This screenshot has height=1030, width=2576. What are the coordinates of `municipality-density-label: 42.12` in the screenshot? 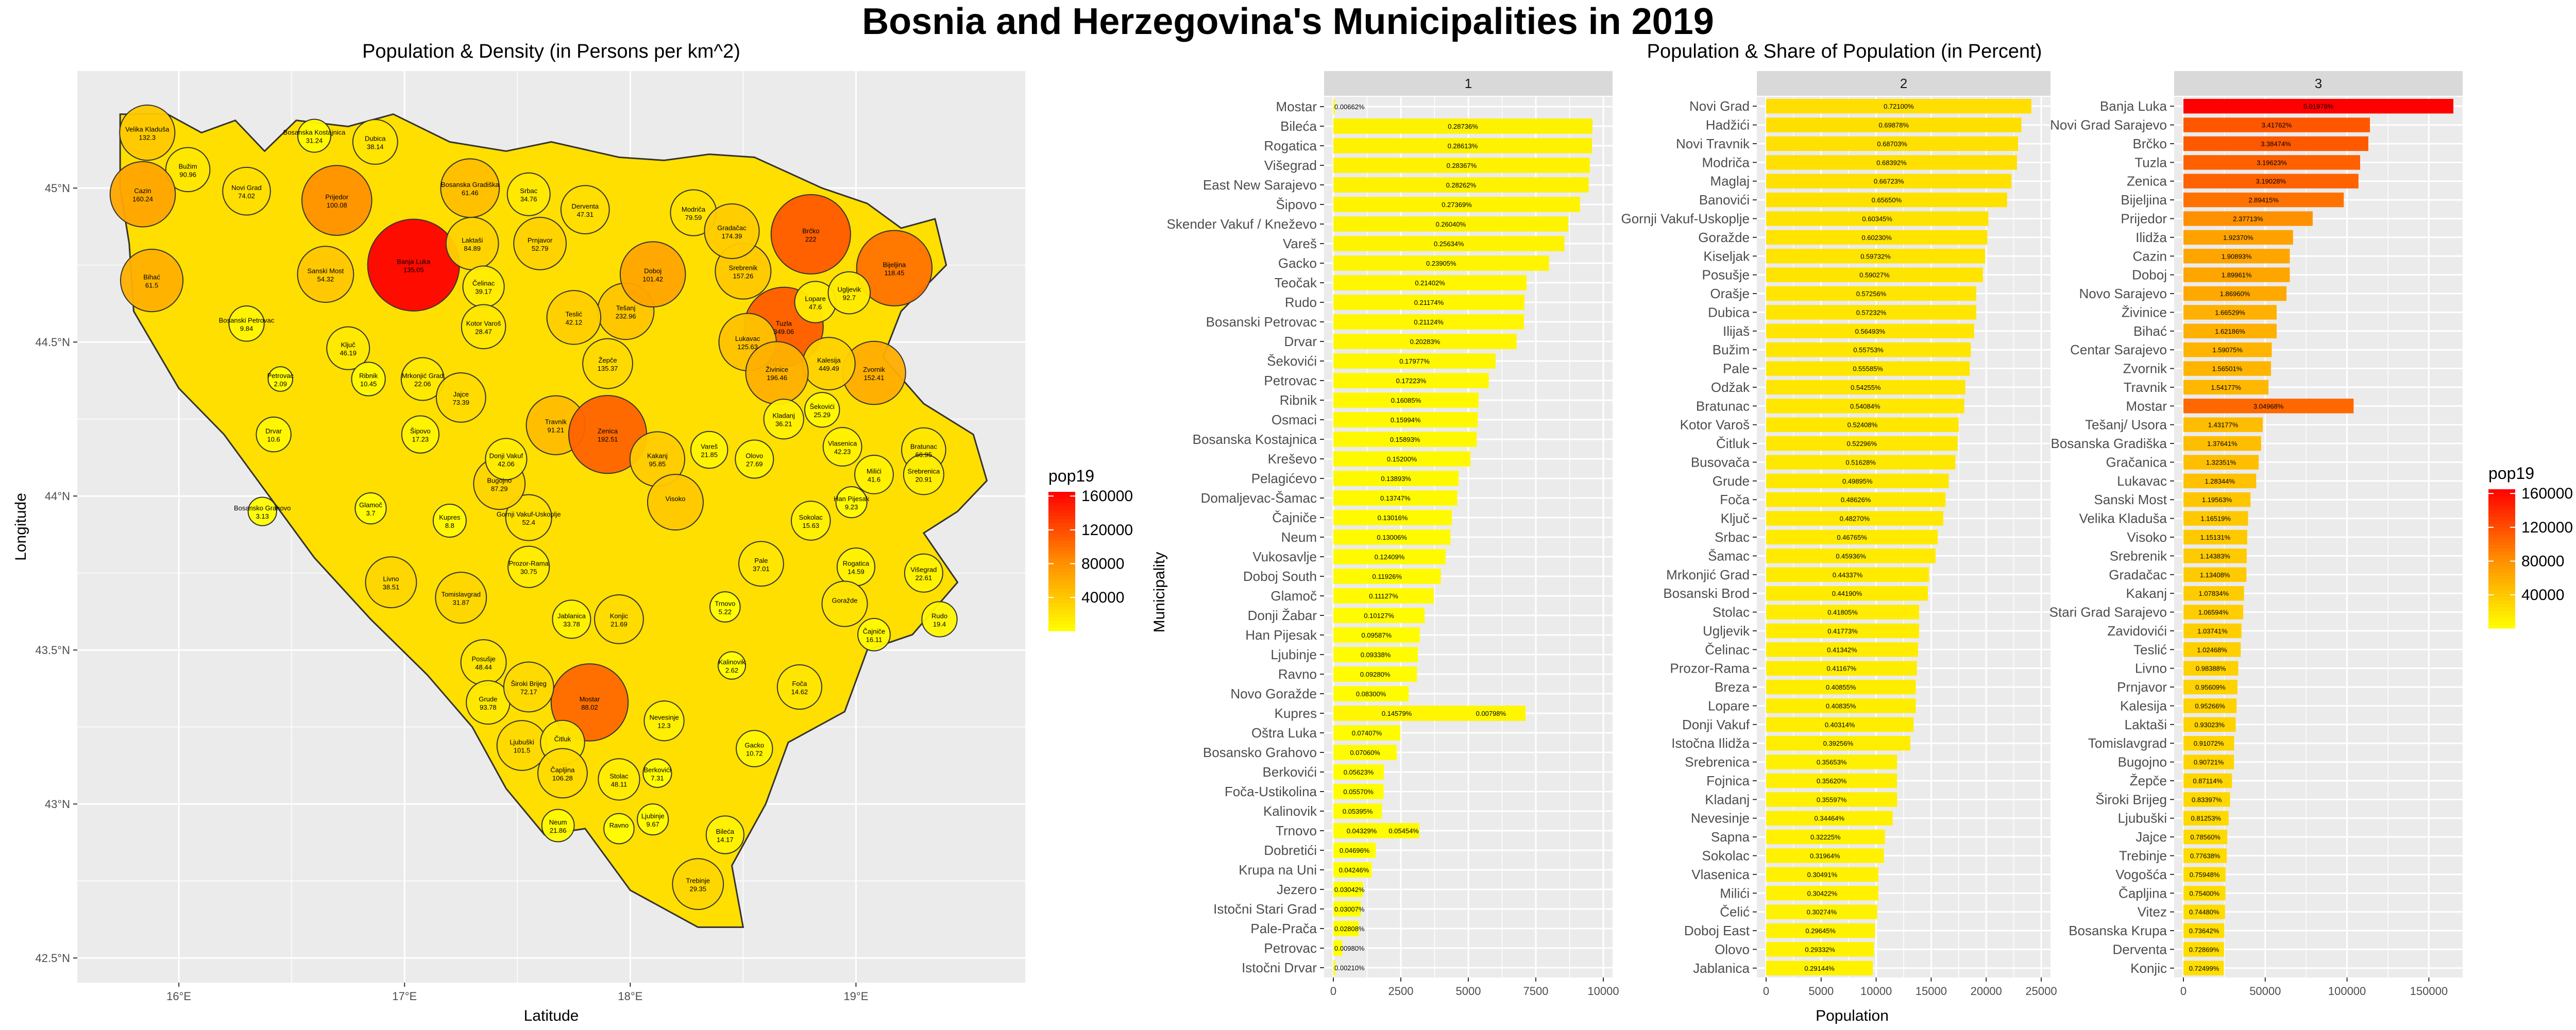 It's located at (574, 322).